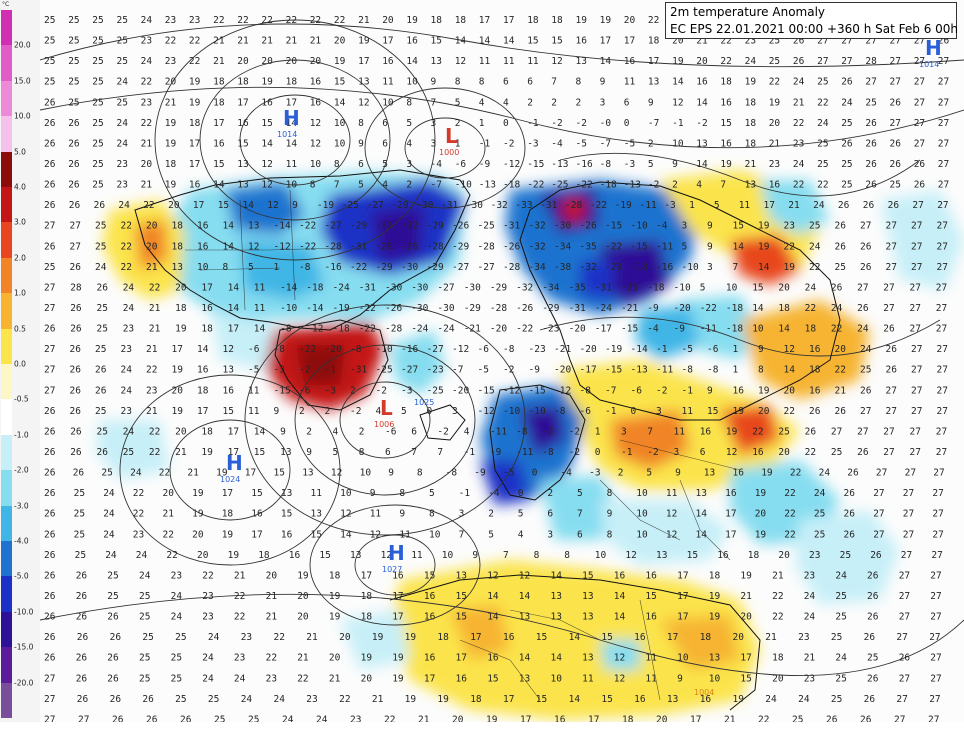 This screenshot has width=964, height=730. What do you see at coordinates (279, 370) in the screenshot?
I see `grid-value: -3` at bounding box center [279, 370].